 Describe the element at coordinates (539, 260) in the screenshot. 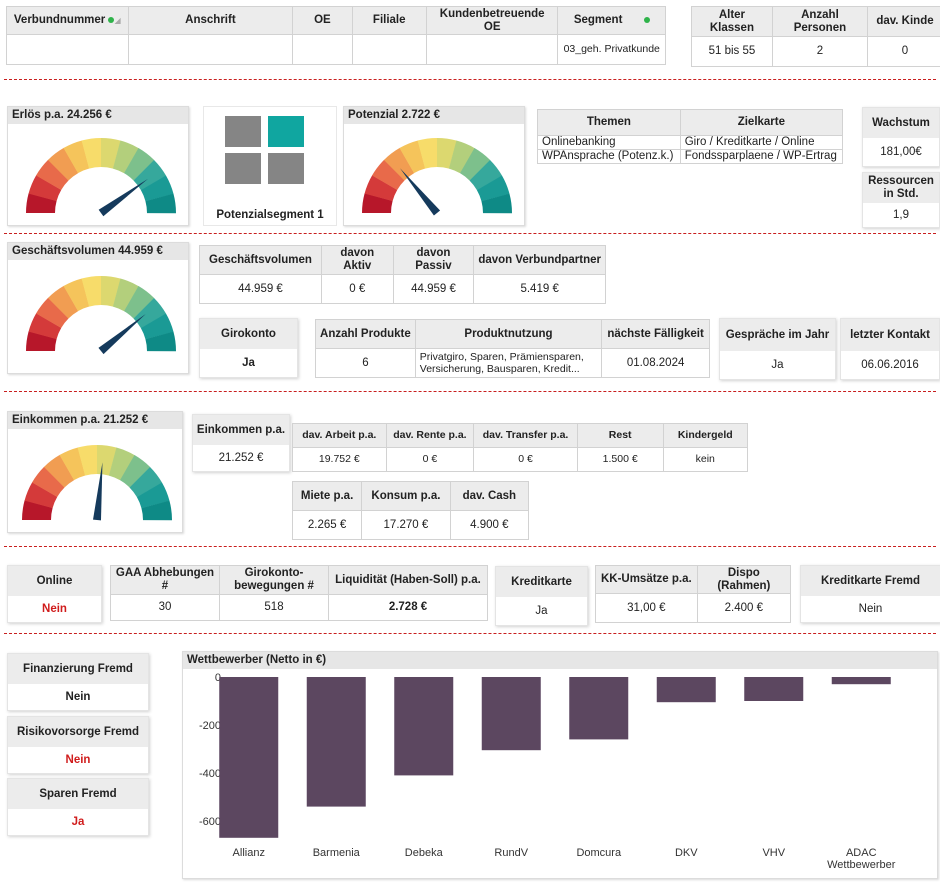

I see `col-davon-verbundpartner: davon Verbundpartner` at that location.